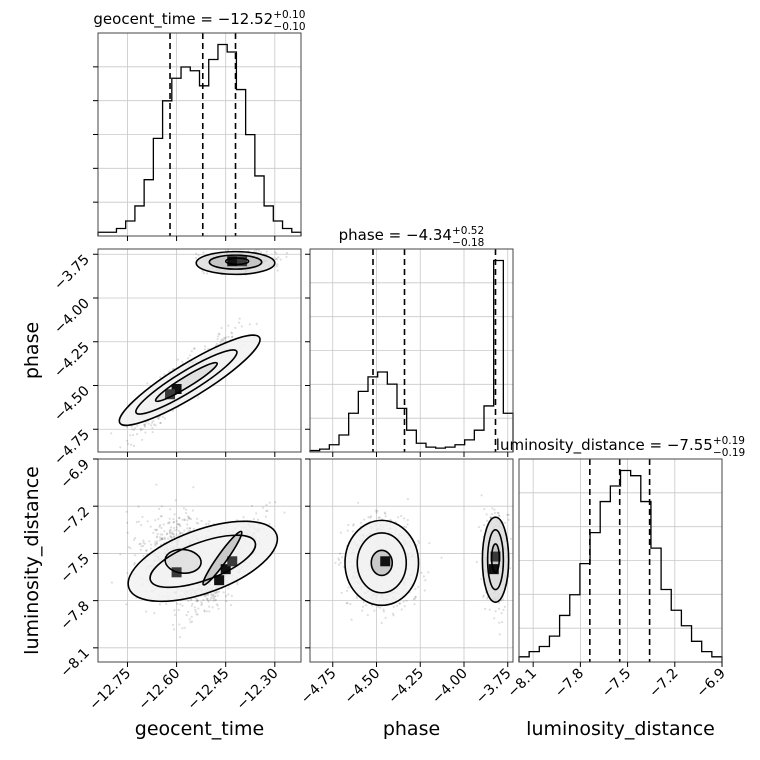 The width and height of the screenshot is (760, 760). Describe the element at coordinates (616, 683) in the screenshot. I see `x-tick-label: −7.5` at that location.